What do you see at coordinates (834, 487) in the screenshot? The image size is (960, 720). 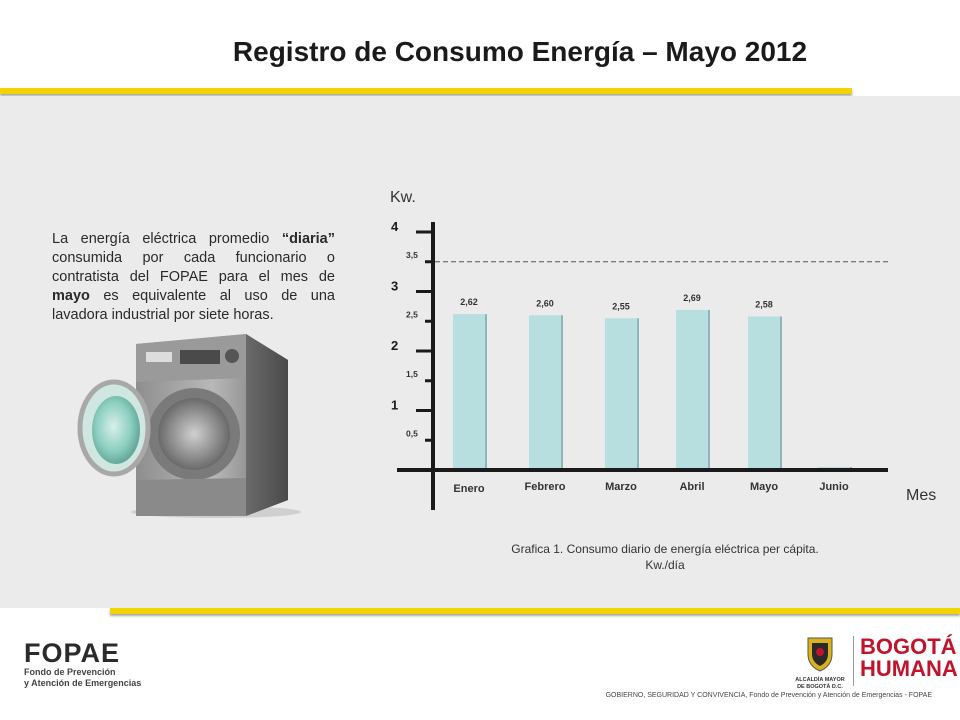 I see `category-label-junio: Junio` at bounding box center [834, 487].